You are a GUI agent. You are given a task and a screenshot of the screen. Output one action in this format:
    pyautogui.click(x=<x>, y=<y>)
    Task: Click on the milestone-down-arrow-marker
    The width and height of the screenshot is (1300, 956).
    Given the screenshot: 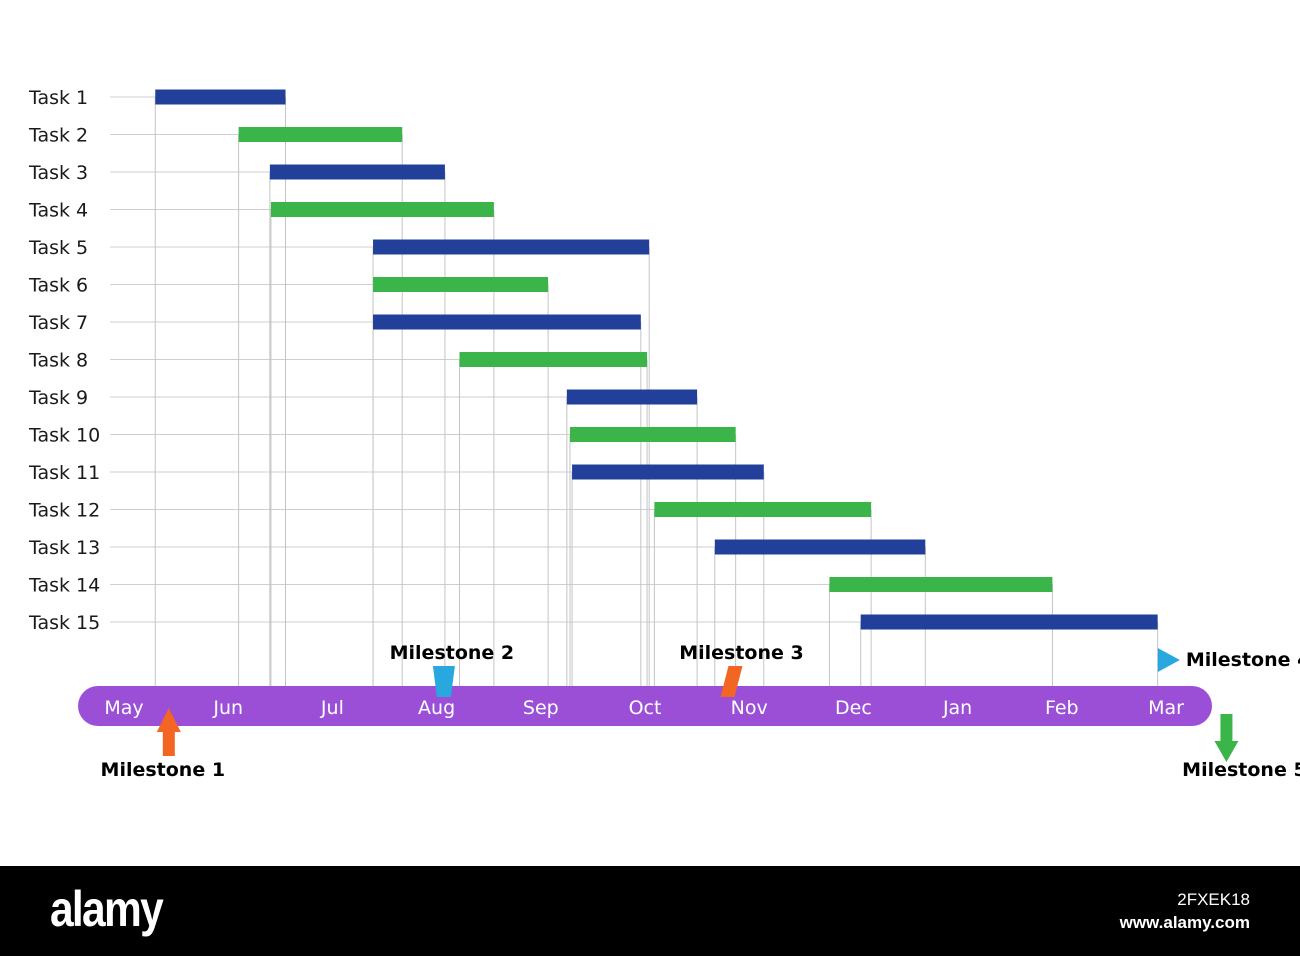 What is the action you would take?
    pyautogui.click(x=1226, y=738)
    